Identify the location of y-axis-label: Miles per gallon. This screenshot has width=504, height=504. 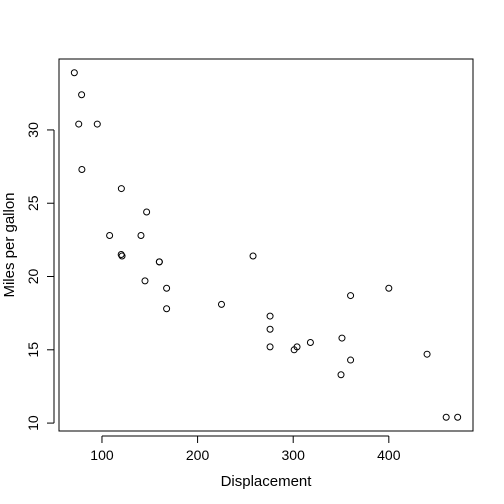
(9, 244).